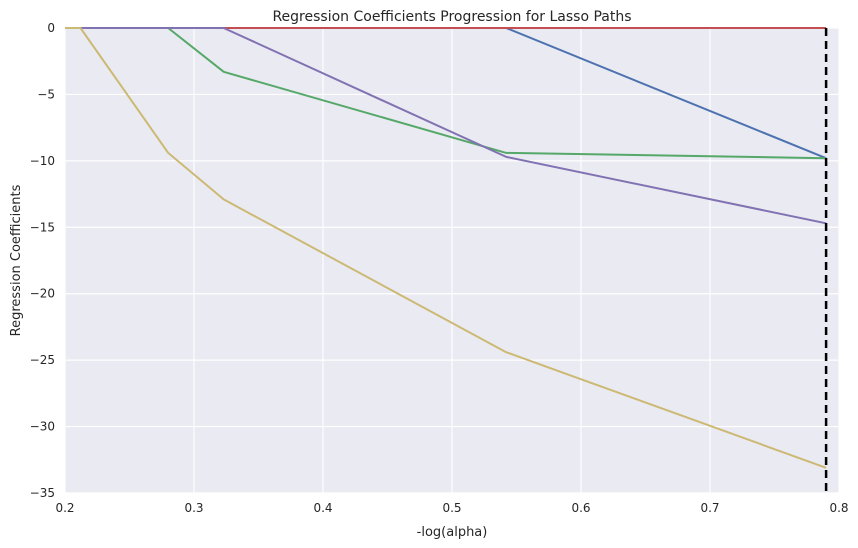  Describe the element at coordinates (42, 360) in the screenshot. I see `y-tick-label: −25` at that location.